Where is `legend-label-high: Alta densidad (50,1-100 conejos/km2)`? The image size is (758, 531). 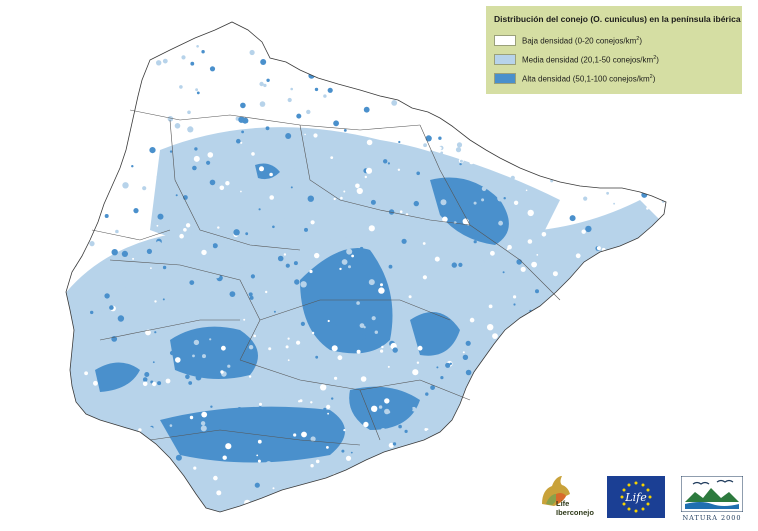
legend-label-high: Alta densidad (50,1-100 conejos/km2) is located at coordinates (589, 78).